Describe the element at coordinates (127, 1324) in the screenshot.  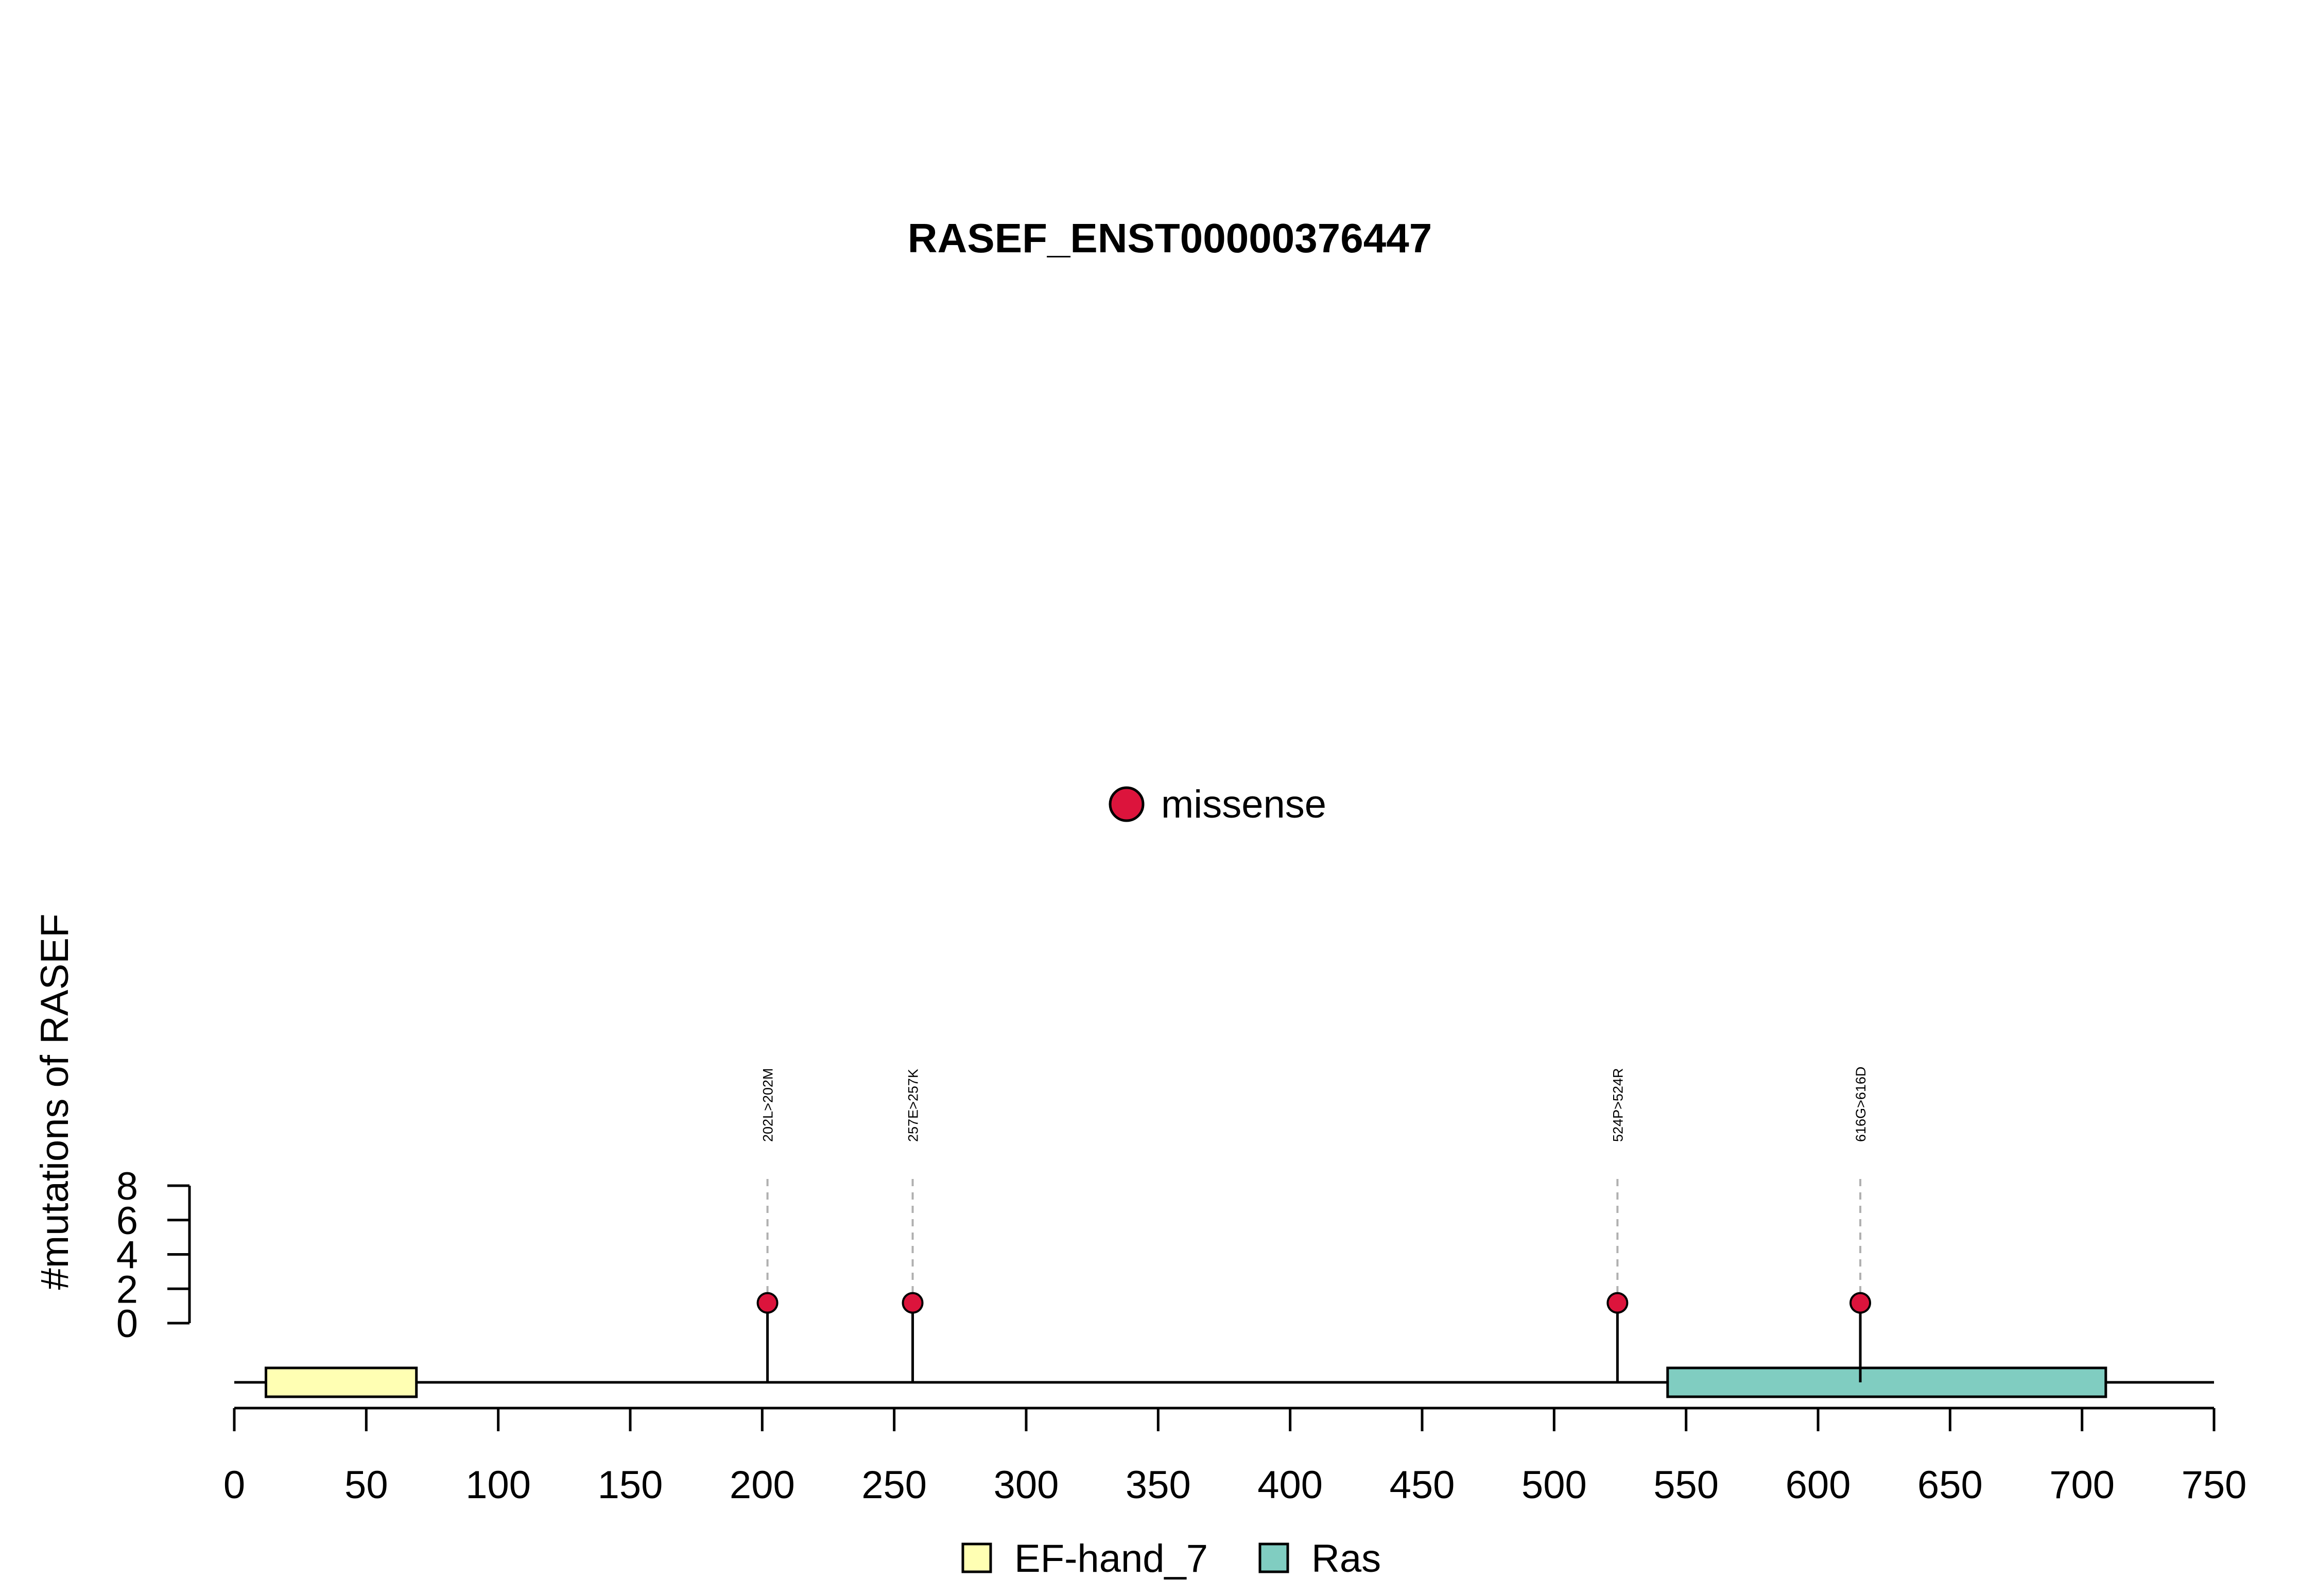
I see `y-tick-label-0: 0` at that location.